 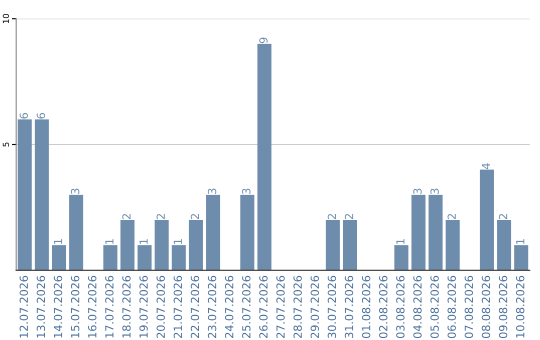 I want to click on x-tick-label: 13.07.2026, so click(x=41, y=307).